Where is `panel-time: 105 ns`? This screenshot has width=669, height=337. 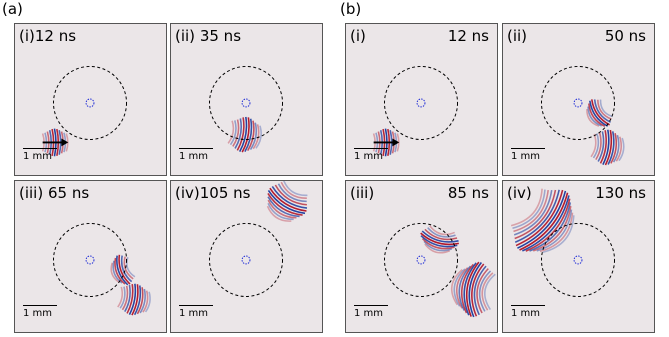 panel-time: 105 ns is located at coordinates (225, 193).